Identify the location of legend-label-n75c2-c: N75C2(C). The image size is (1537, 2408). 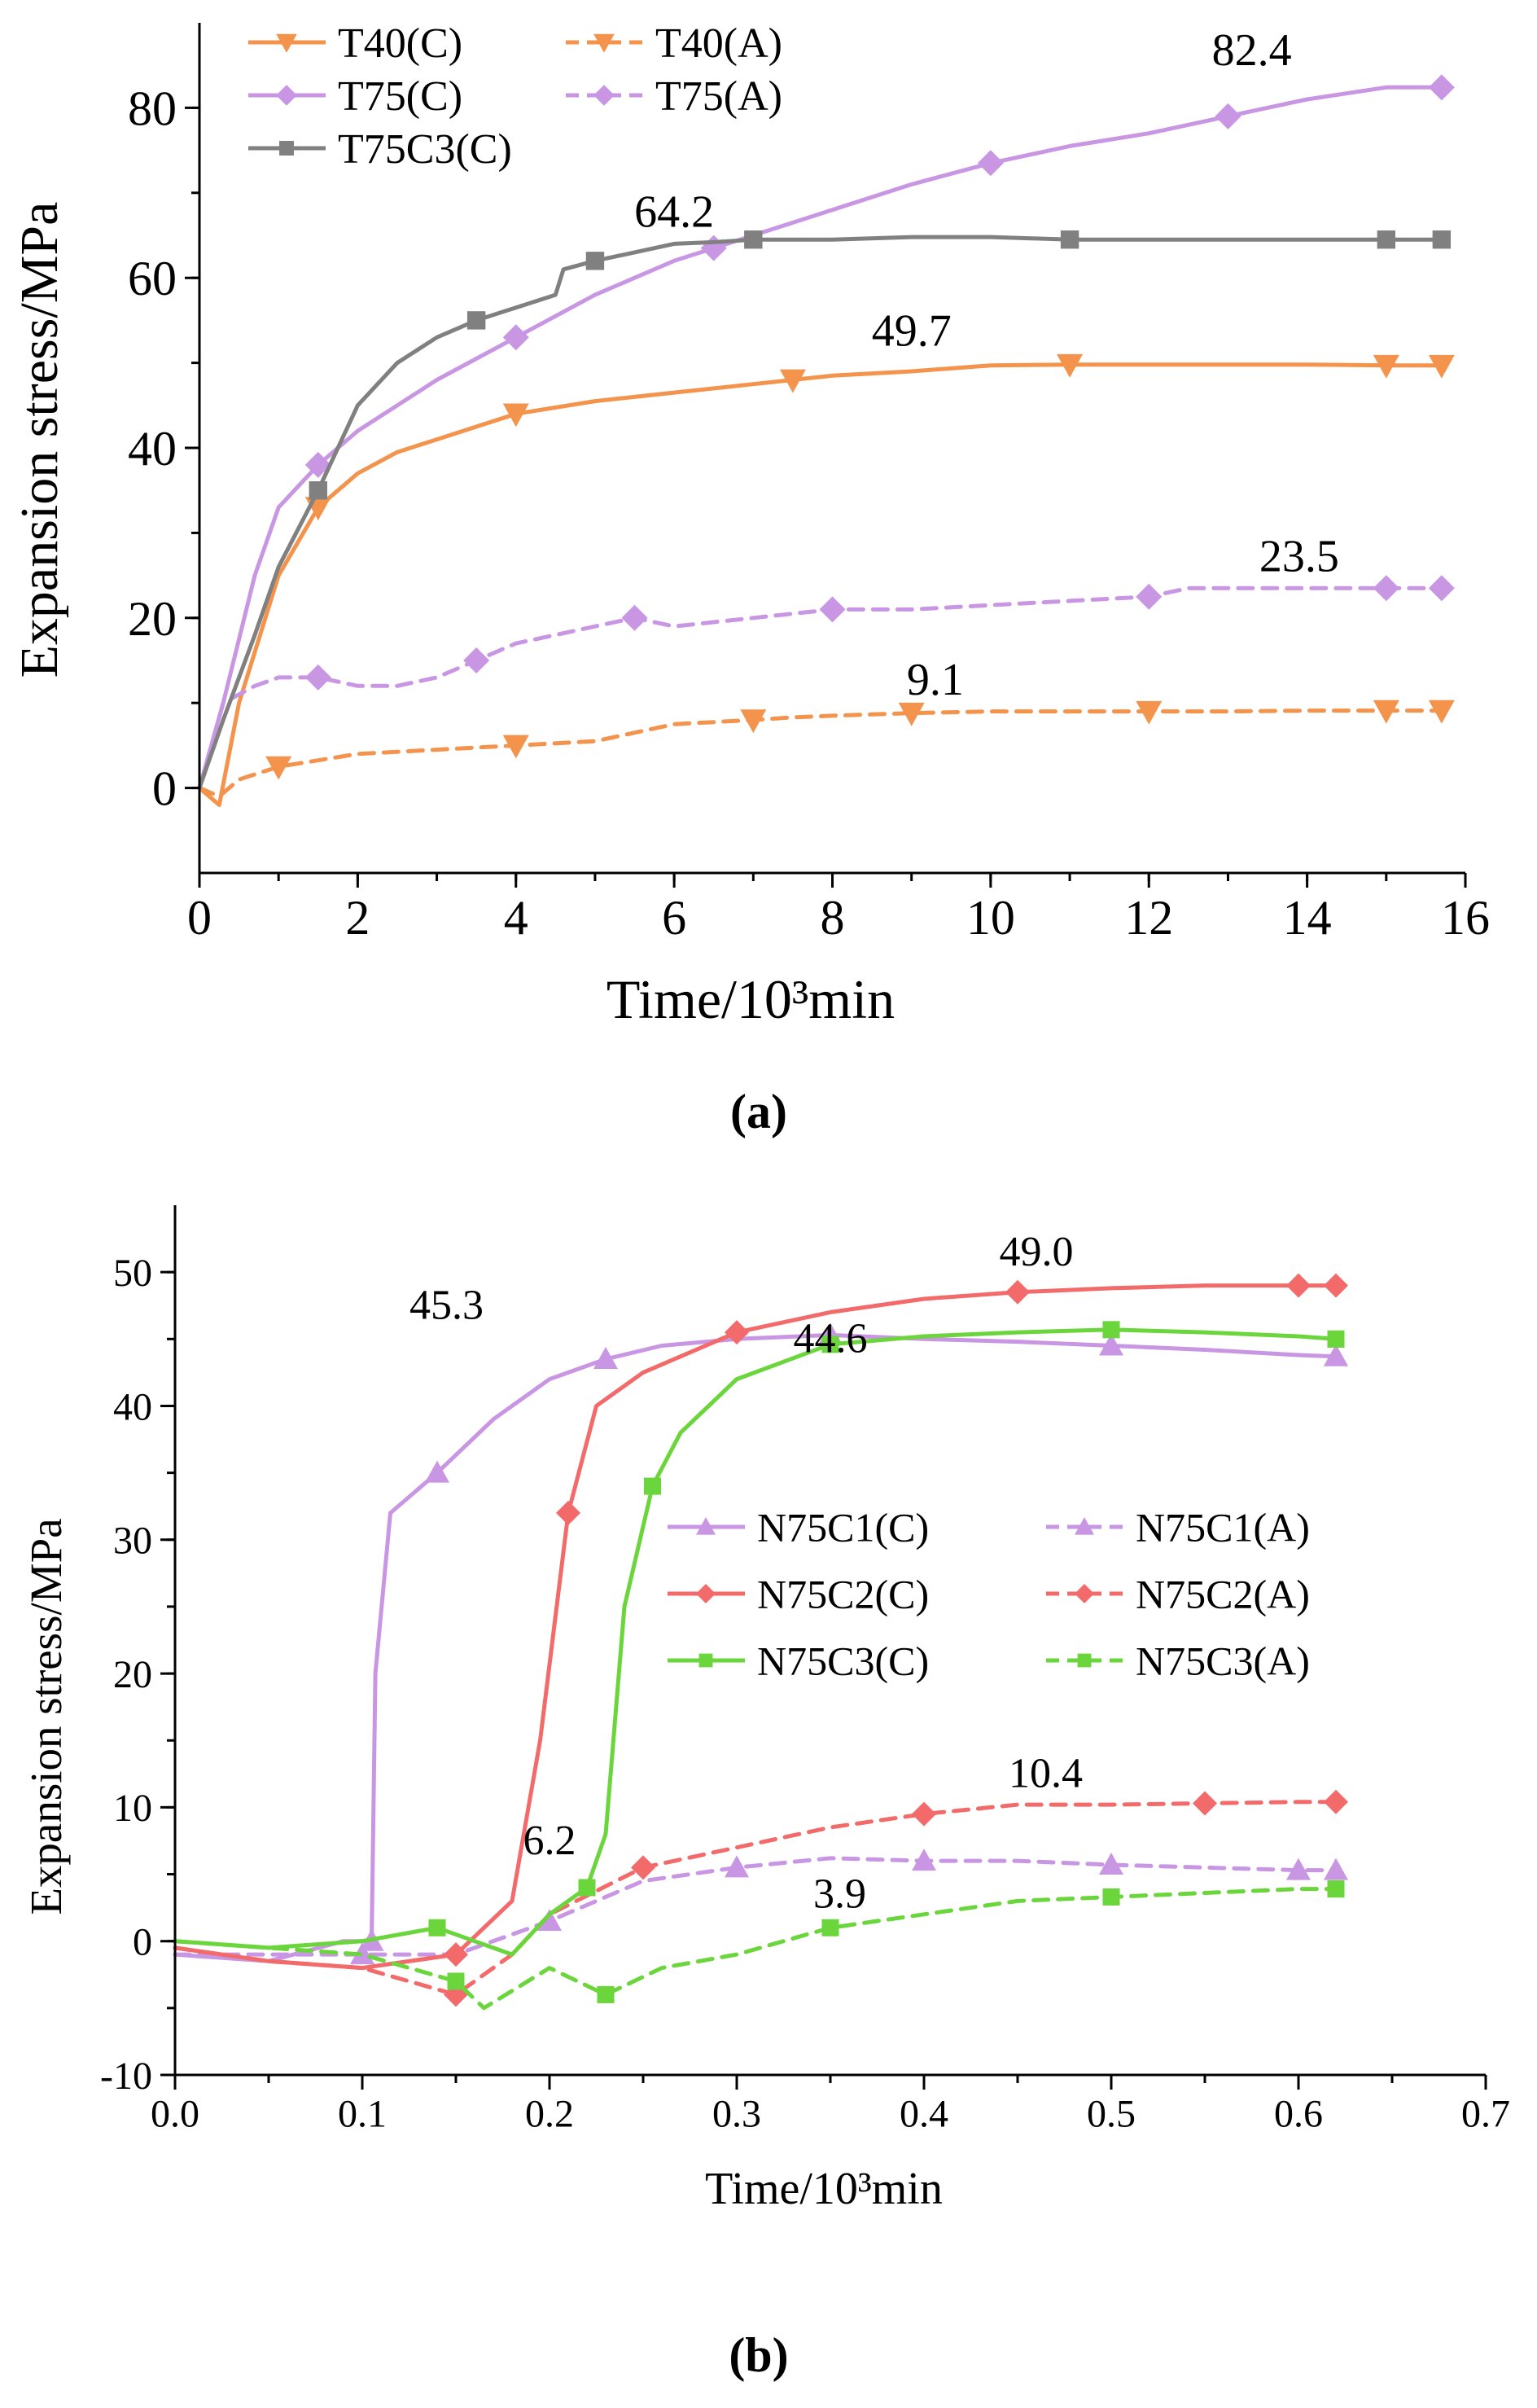
(843, 1594).